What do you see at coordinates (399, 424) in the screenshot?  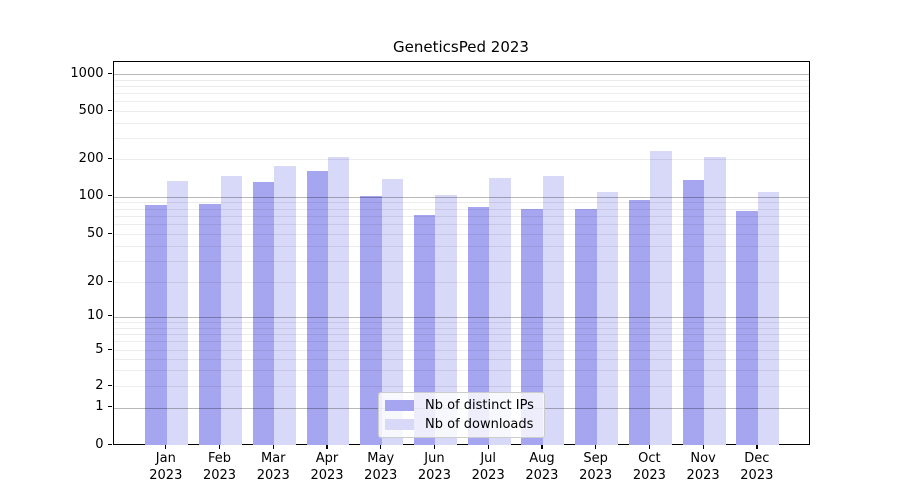 I see `legend-swatch-downloads` at bounding box center [399, 424].